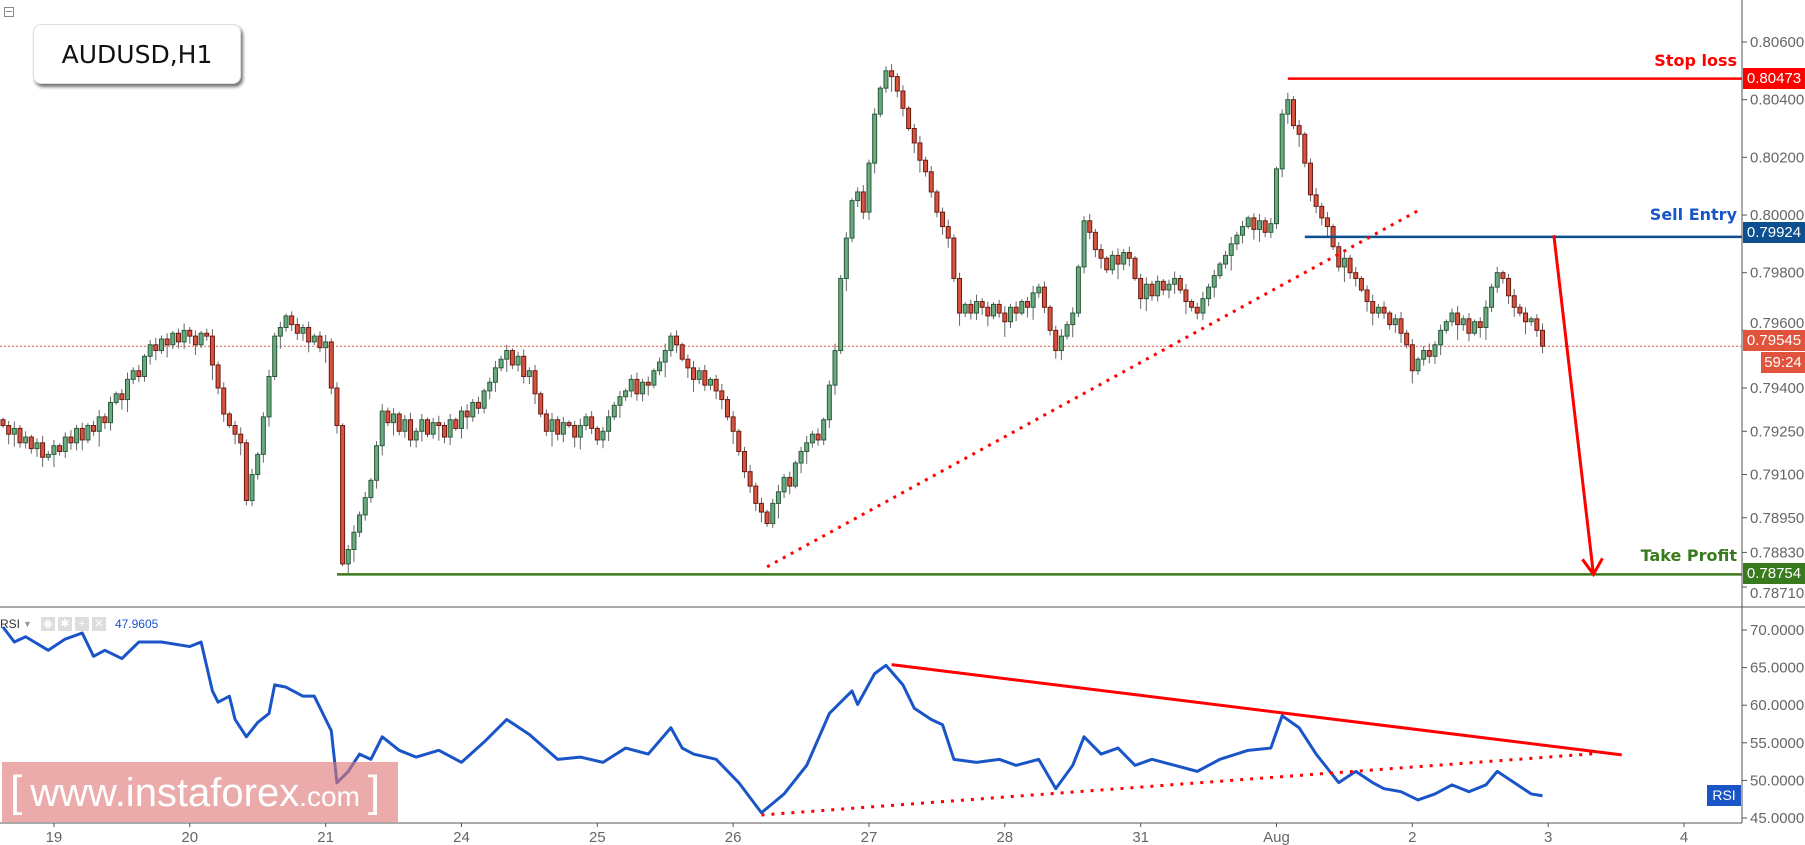 This screenshot has height=845, width=1805. Describe the element at coordinates (1693, 214) in the screenshot. I see `sell-entry-label: Sell Entry` at that location.